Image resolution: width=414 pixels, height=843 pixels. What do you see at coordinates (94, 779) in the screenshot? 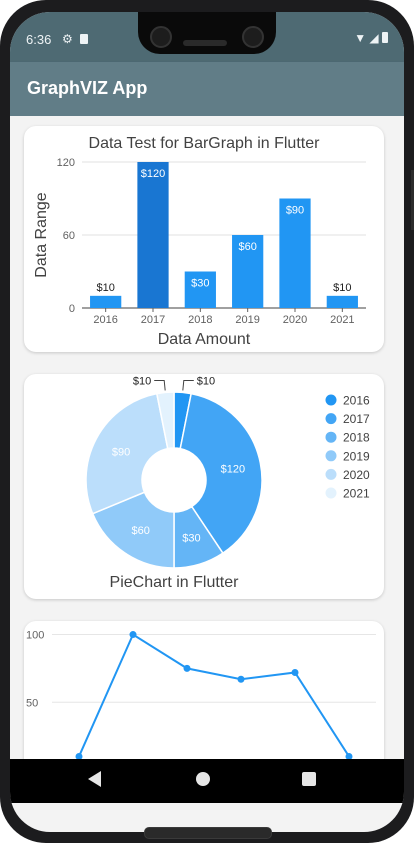
I see `back-icon` at bounding box center [94, 779].